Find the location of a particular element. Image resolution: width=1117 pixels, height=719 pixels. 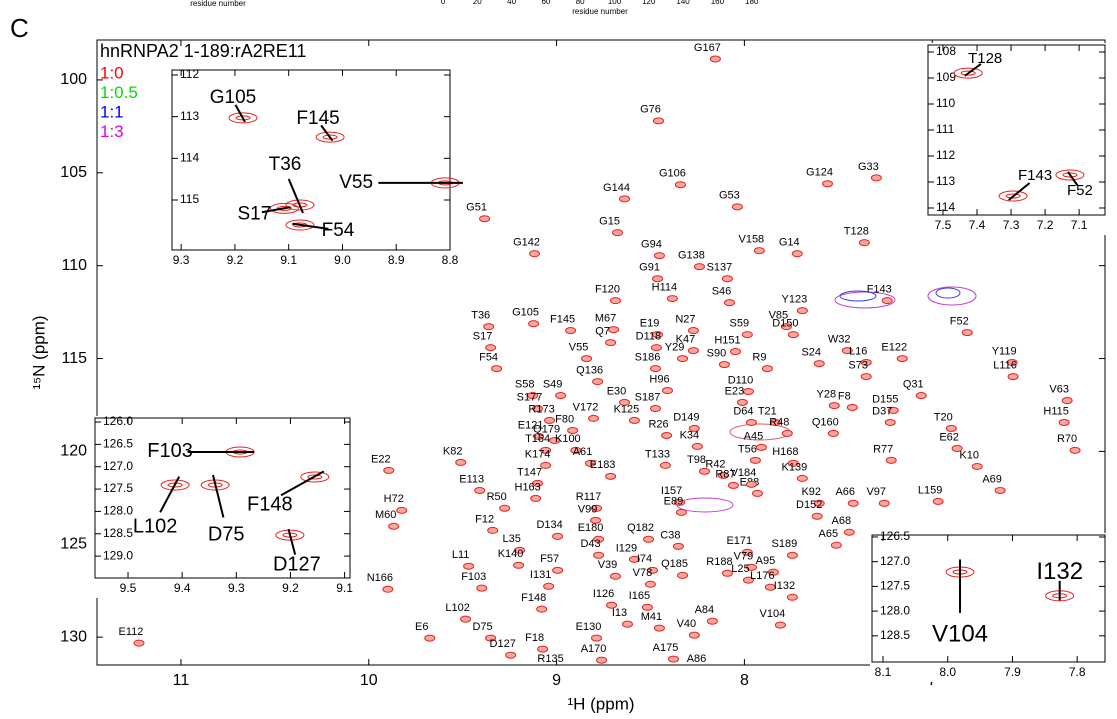

peak-label: G33 is located at coordinates (868, 167).